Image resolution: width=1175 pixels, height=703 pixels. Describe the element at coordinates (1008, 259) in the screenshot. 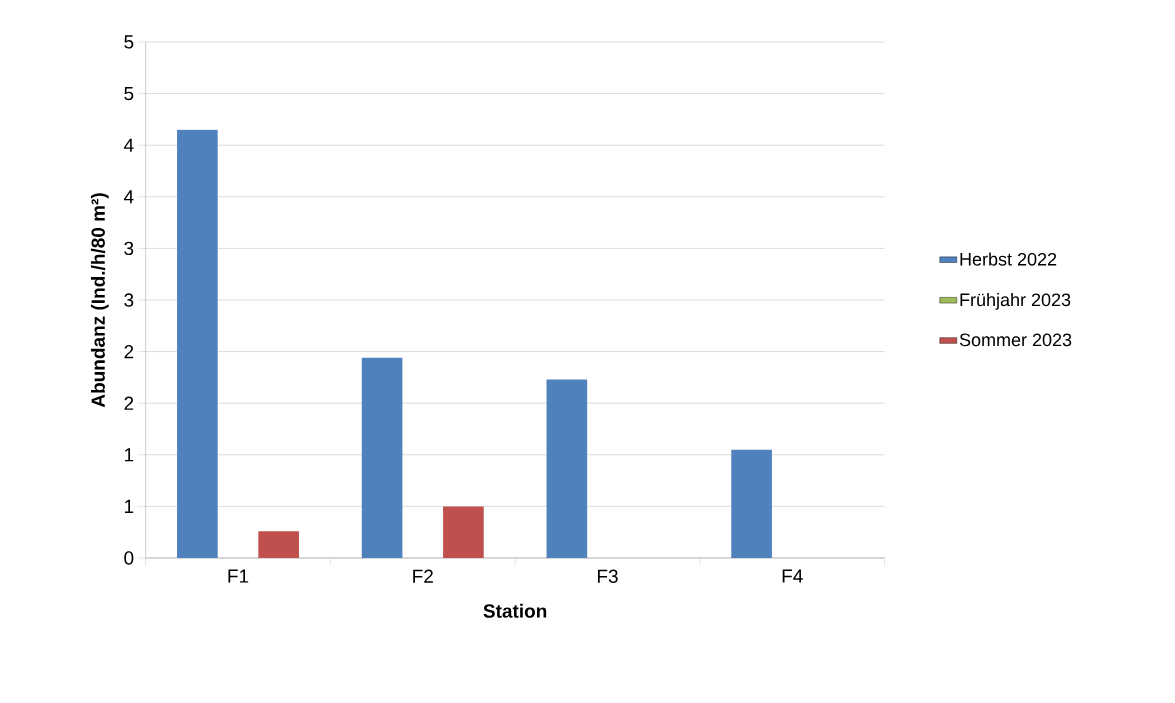

I see `legend-label: Herbst 2022` at that location.